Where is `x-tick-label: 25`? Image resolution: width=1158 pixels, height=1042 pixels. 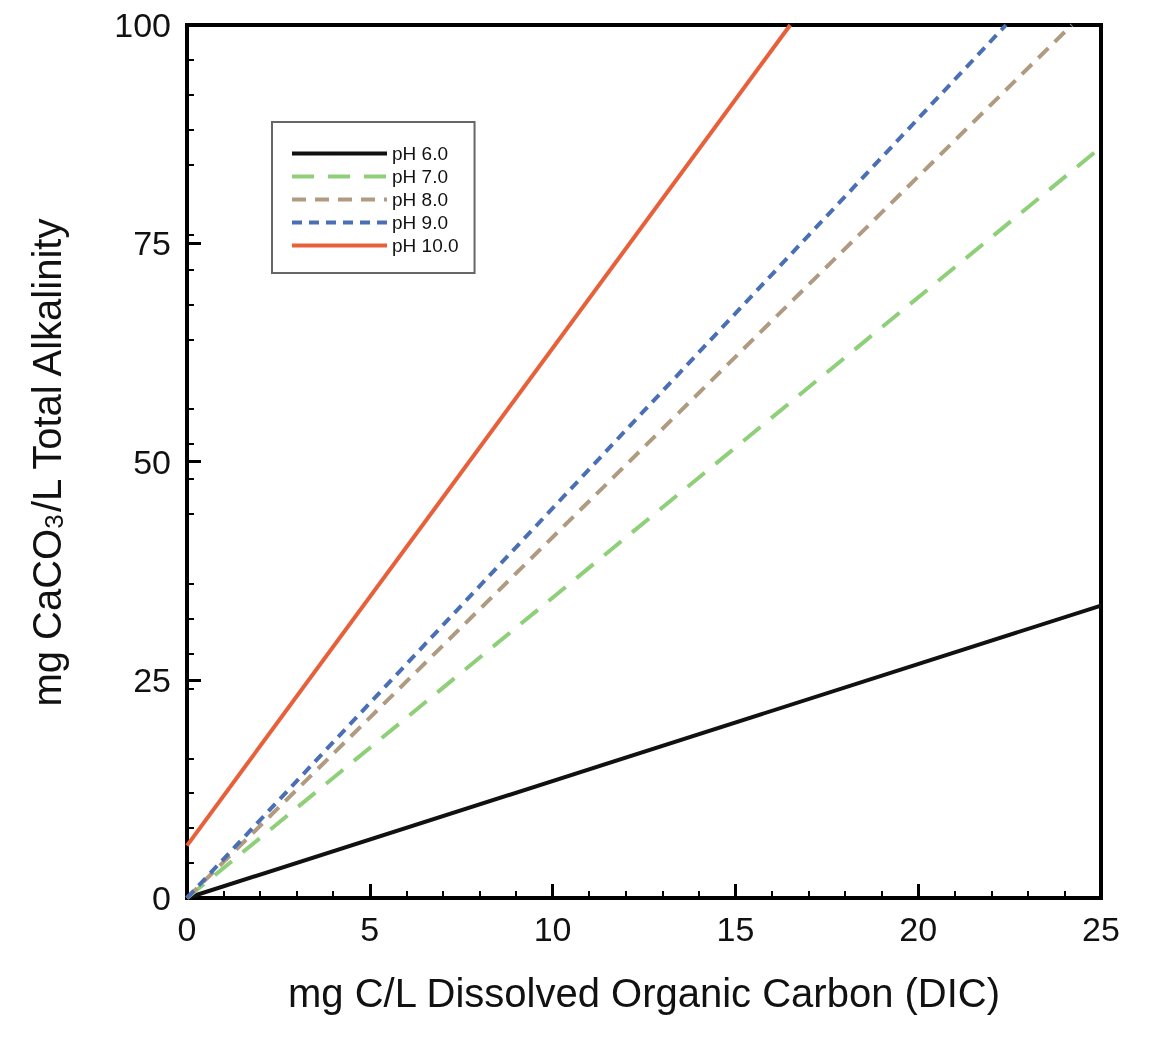
x-tick-label: 25 is located at coordinates (1101, 929).